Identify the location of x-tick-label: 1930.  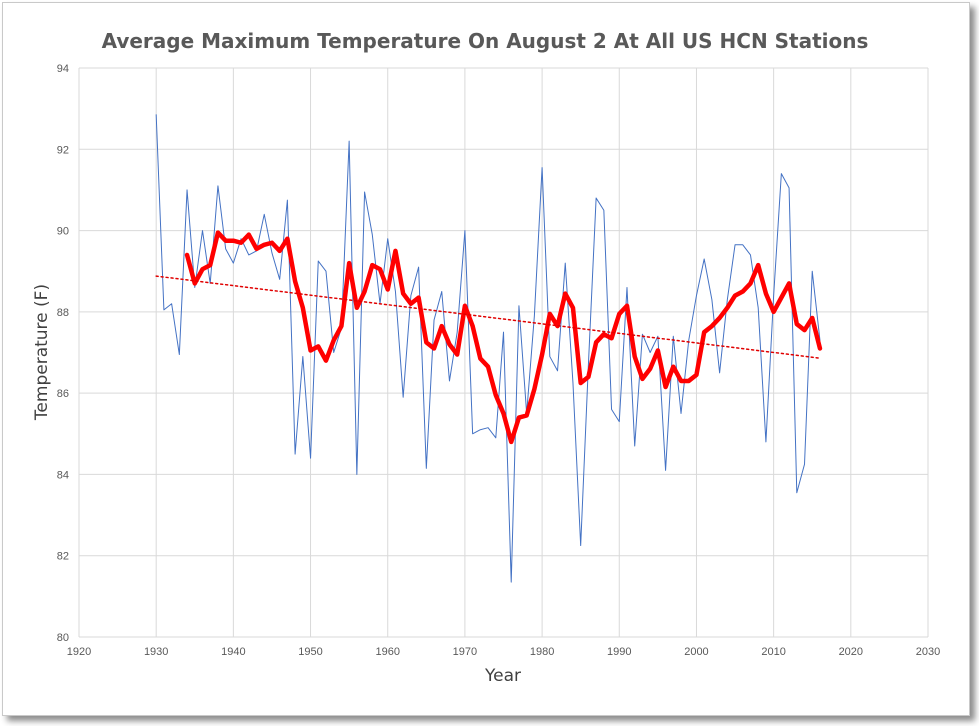
(156, 652).